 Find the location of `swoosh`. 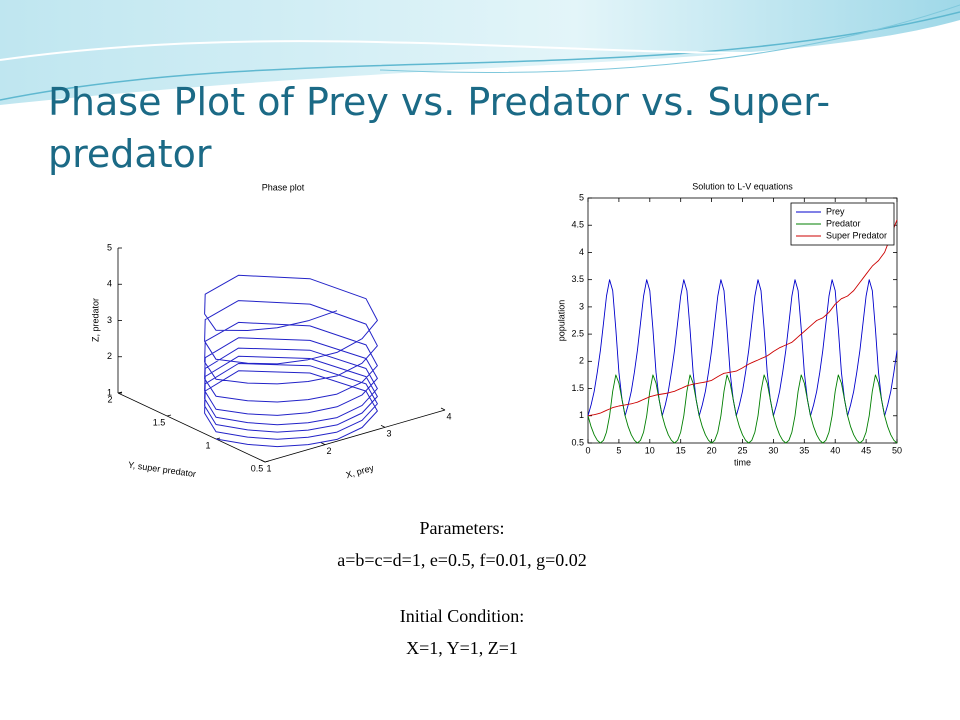

swoosh is located at coordinates (480, 52).